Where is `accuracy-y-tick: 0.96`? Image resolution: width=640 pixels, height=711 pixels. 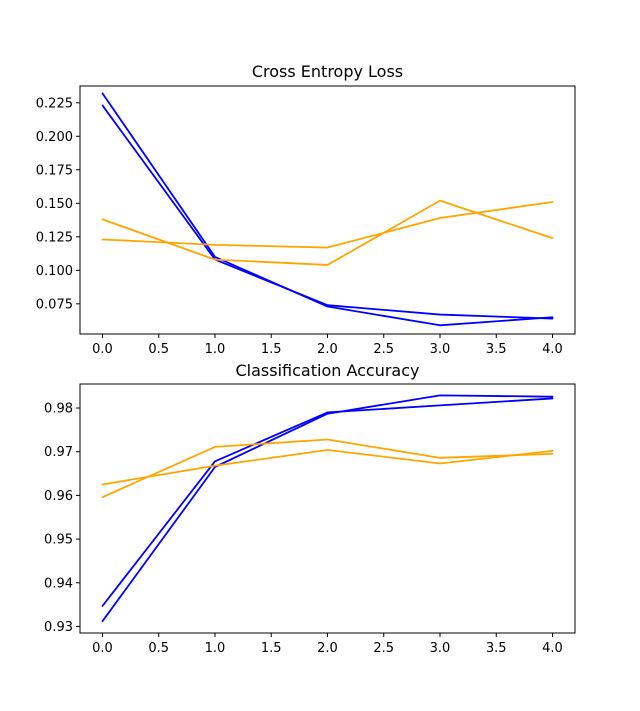
accuracy-y-tick: 0.96 is located at coordinates (62, 496).